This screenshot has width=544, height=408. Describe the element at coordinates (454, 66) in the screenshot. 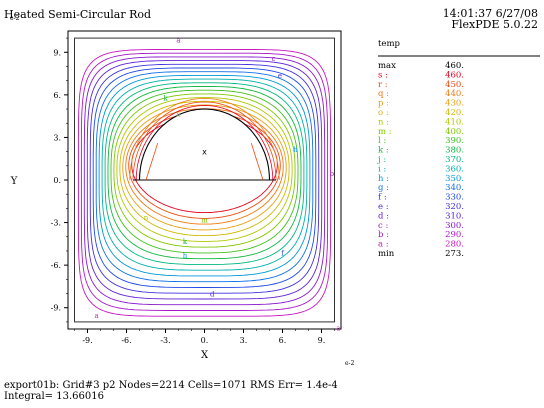

I see `legend-max-value: 460.` at that location.